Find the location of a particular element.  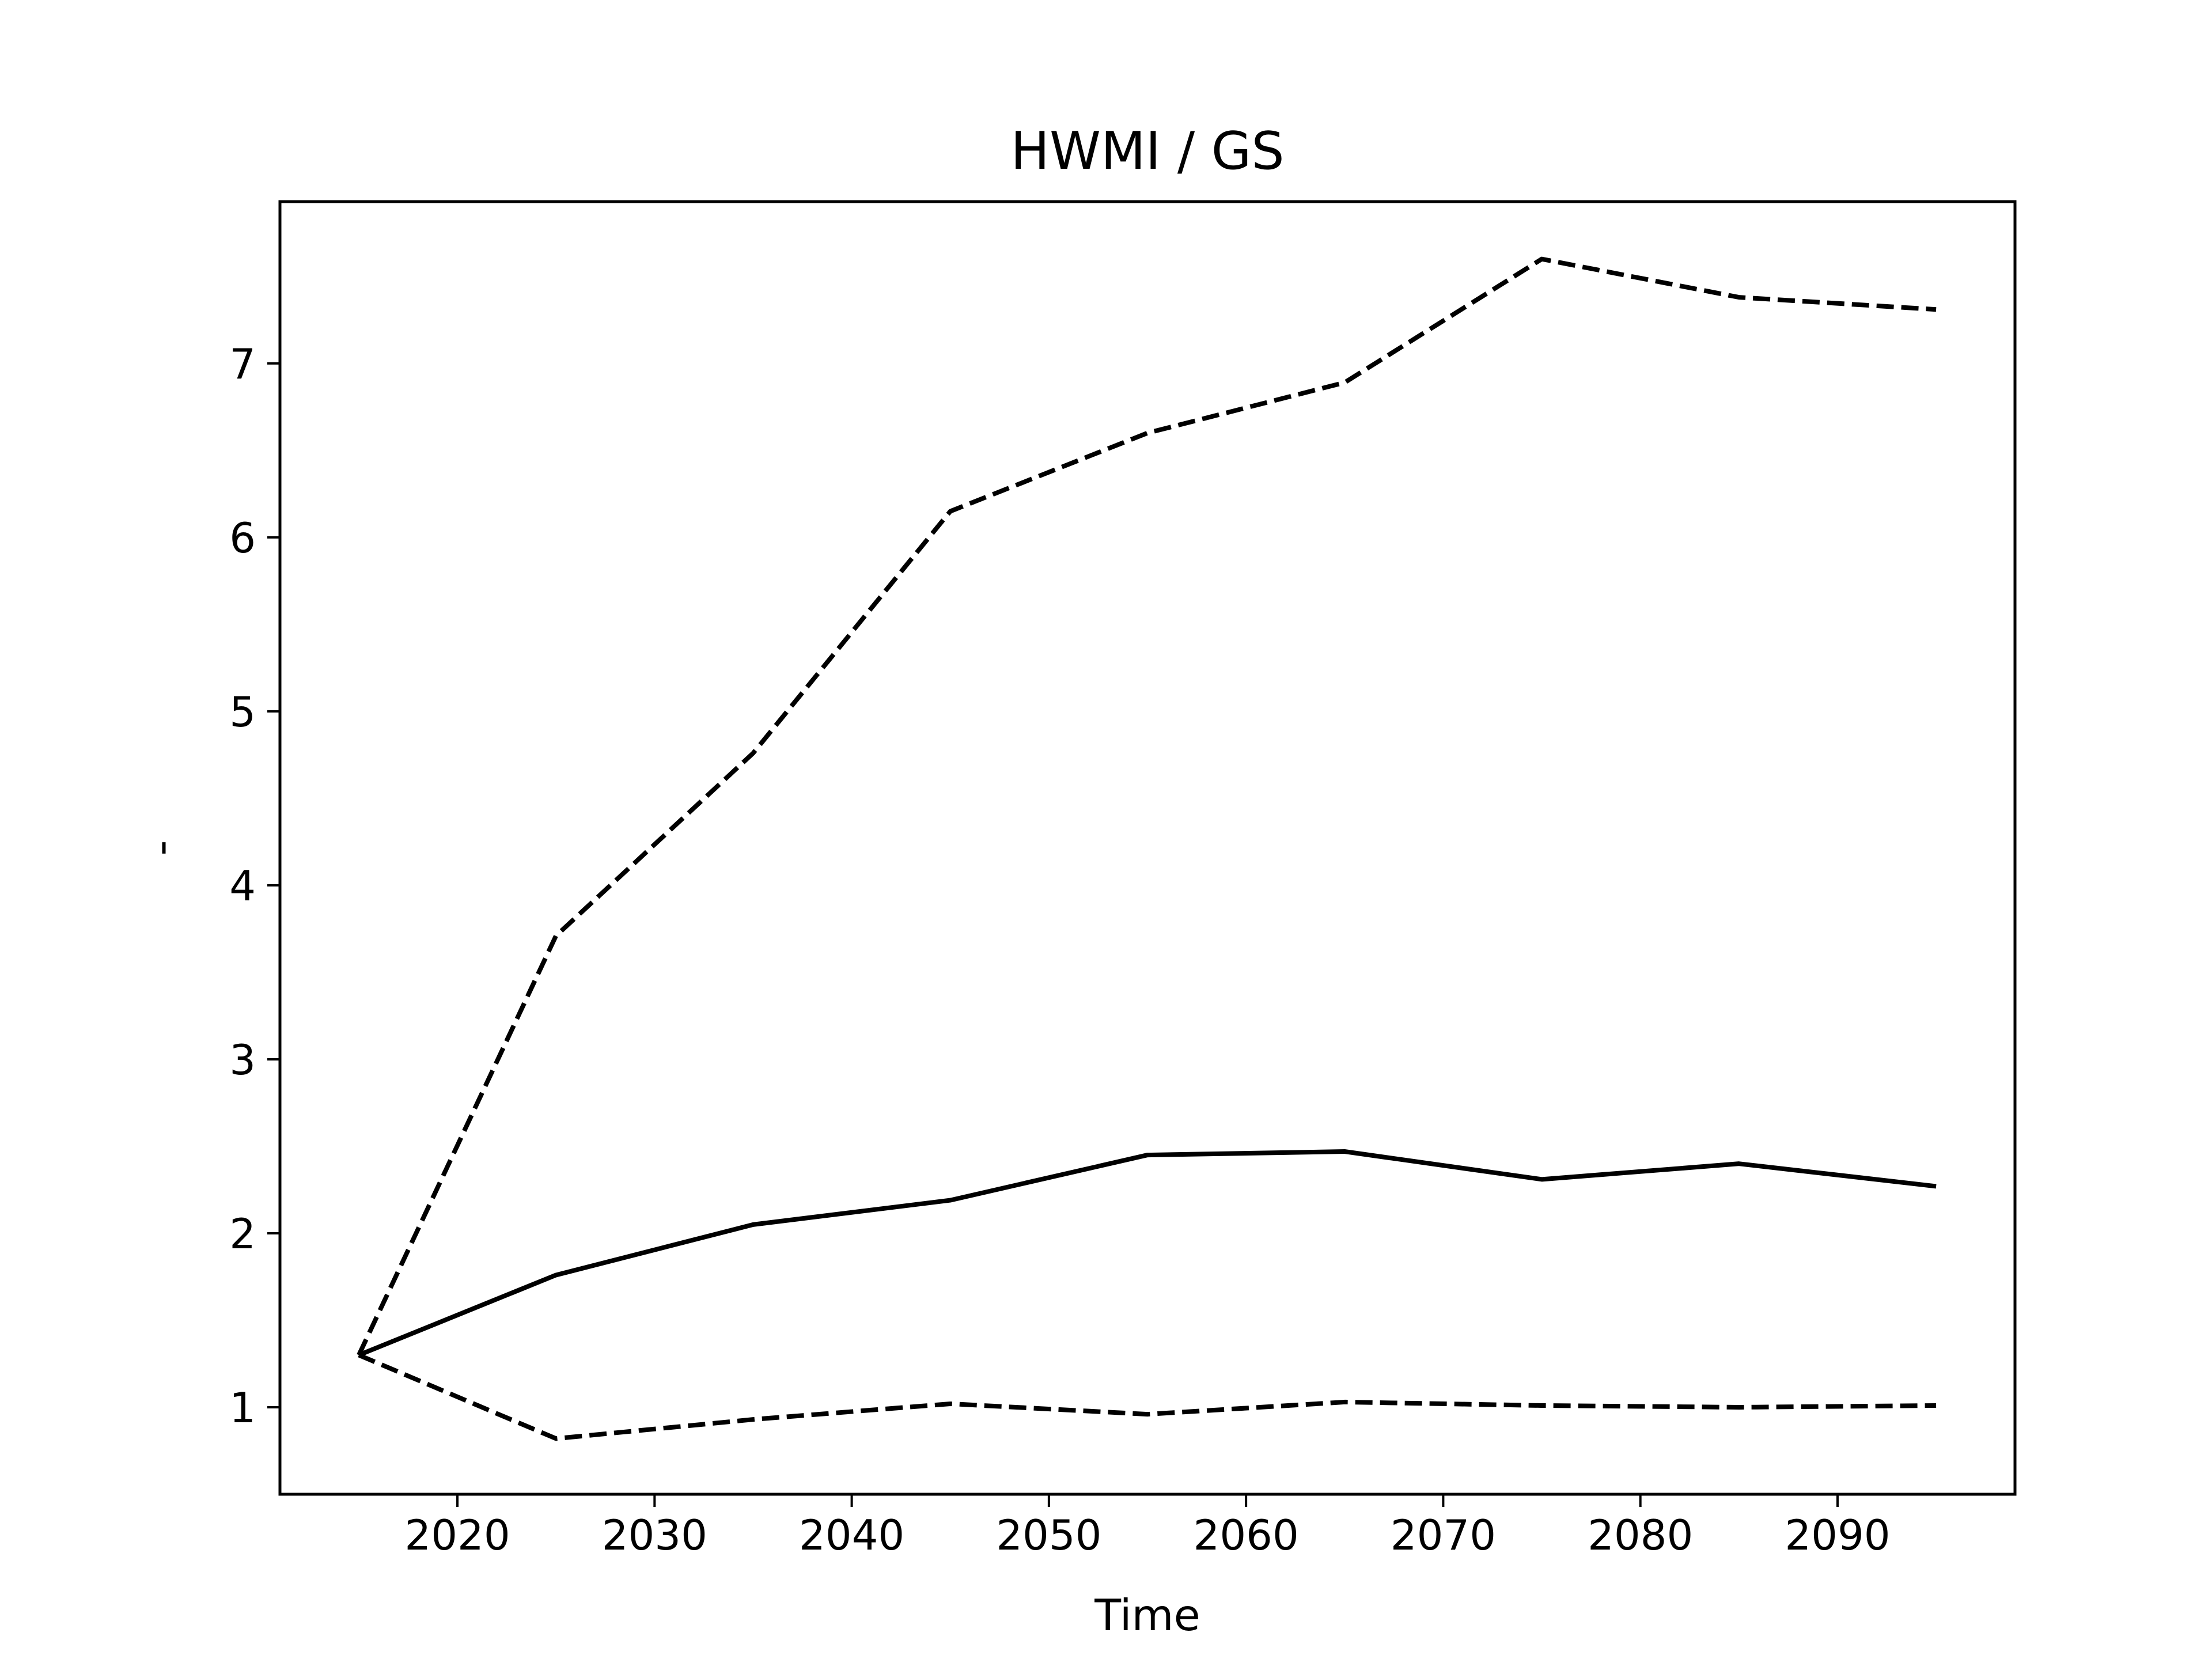

x-tick-label: 2080 is located at coordinates (1640, 1535).